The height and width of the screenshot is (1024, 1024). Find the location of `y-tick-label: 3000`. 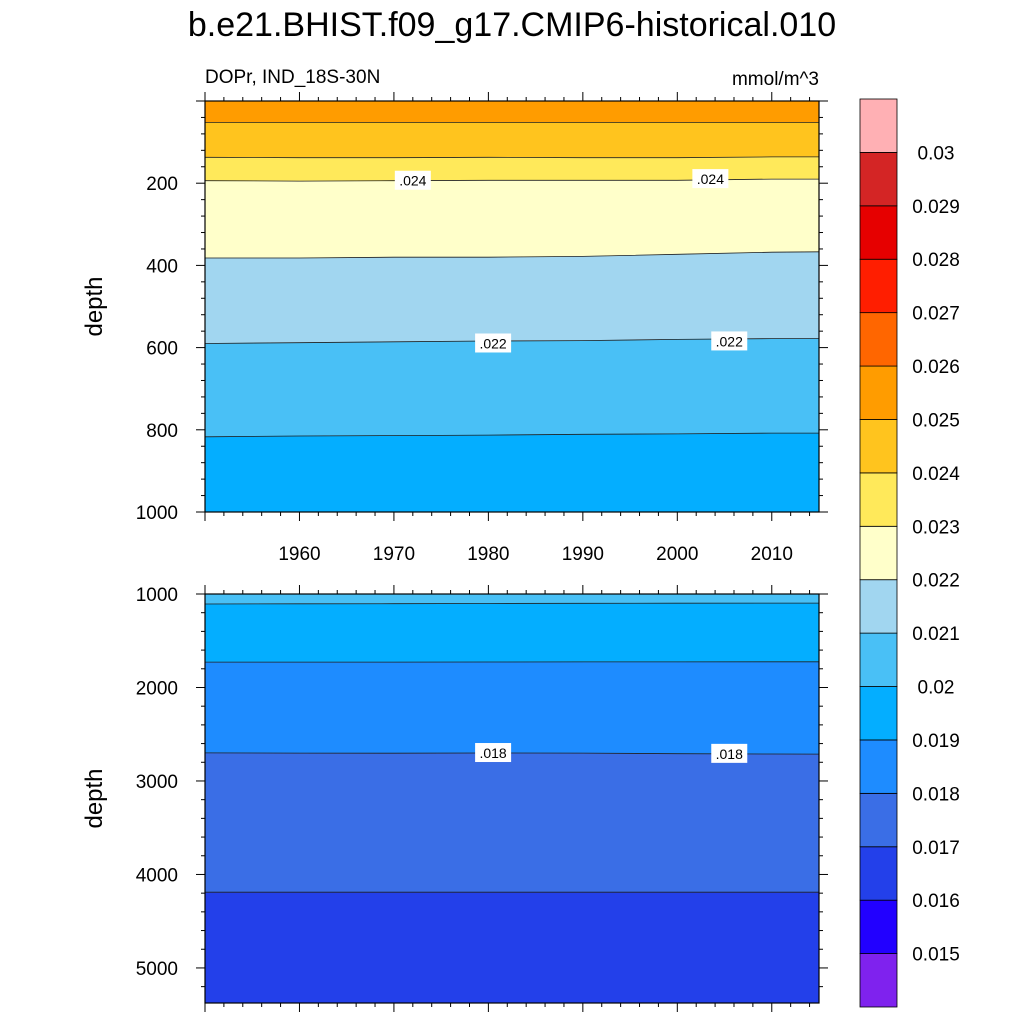

y-tick-label: 3000 is located at coordinates (157, 782).